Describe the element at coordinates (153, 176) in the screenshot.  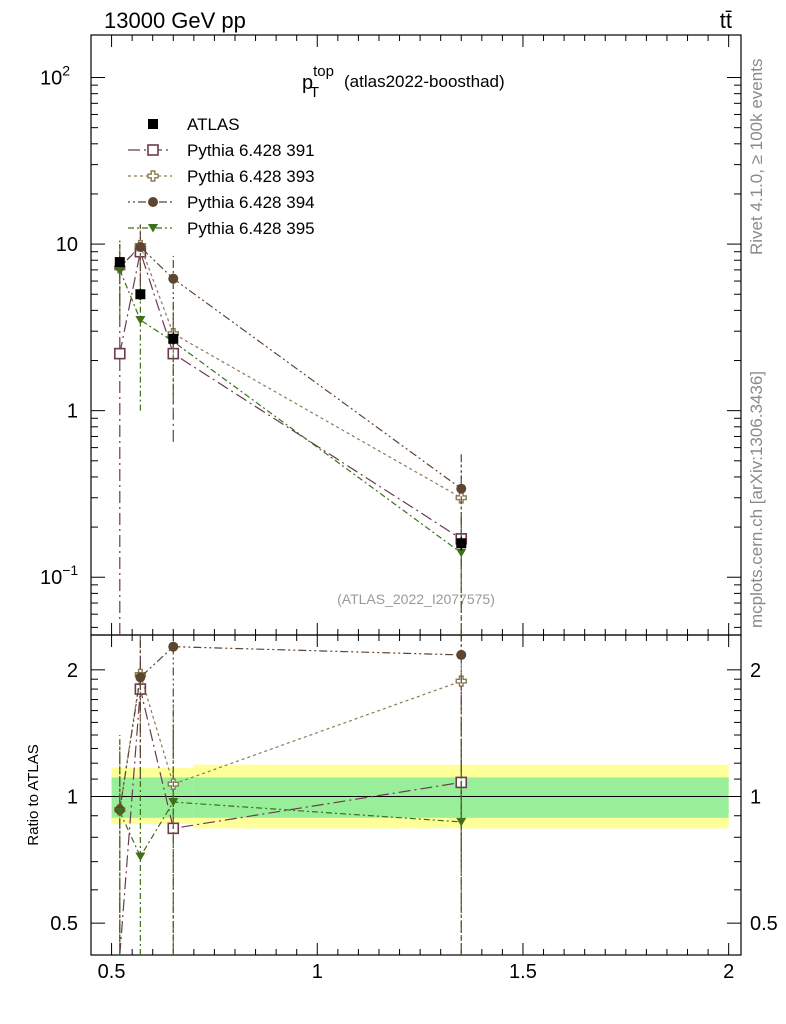
I see `marker-open-cross` at that location.